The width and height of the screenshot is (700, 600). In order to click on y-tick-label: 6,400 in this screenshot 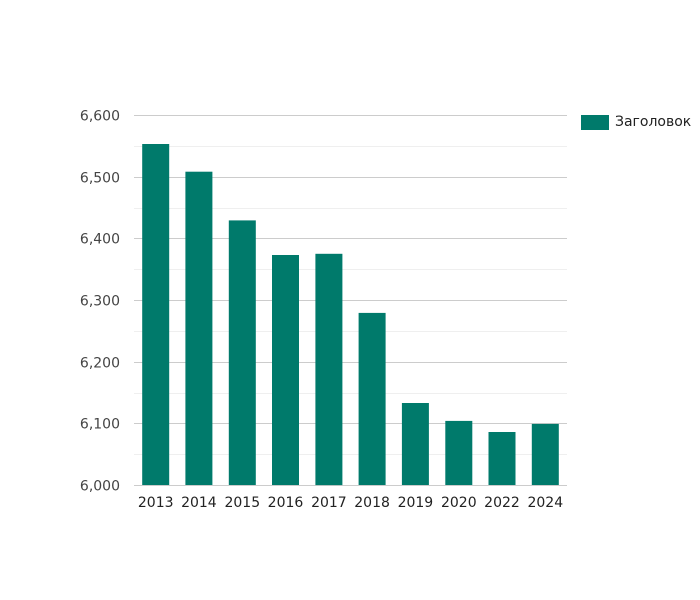, I will do `click(100, 240)`.